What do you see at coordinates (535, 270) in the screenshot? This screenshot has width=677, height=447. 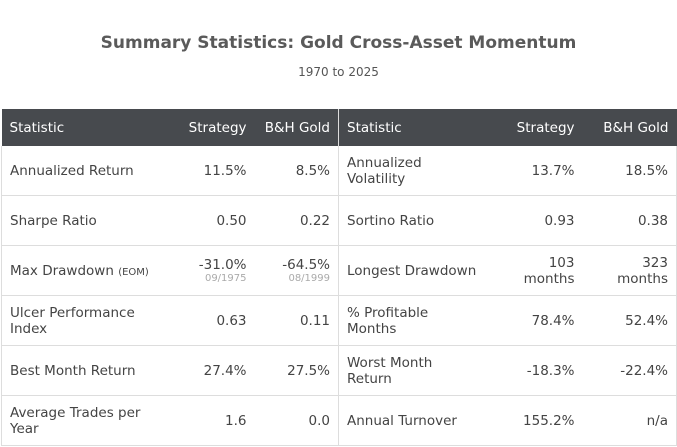 I see `table-cell: 103 months` at bounding box center [535, 270].